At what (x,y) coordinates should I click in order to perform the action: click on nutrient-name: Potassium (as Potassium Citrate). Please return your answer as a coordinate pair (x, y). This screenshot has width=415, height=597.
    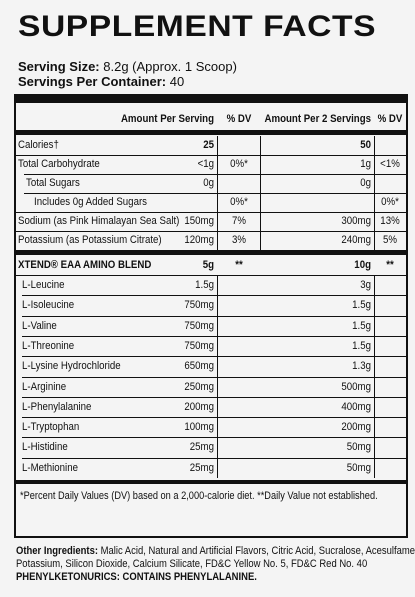
    Looking at the image, I should click on (90, 240).